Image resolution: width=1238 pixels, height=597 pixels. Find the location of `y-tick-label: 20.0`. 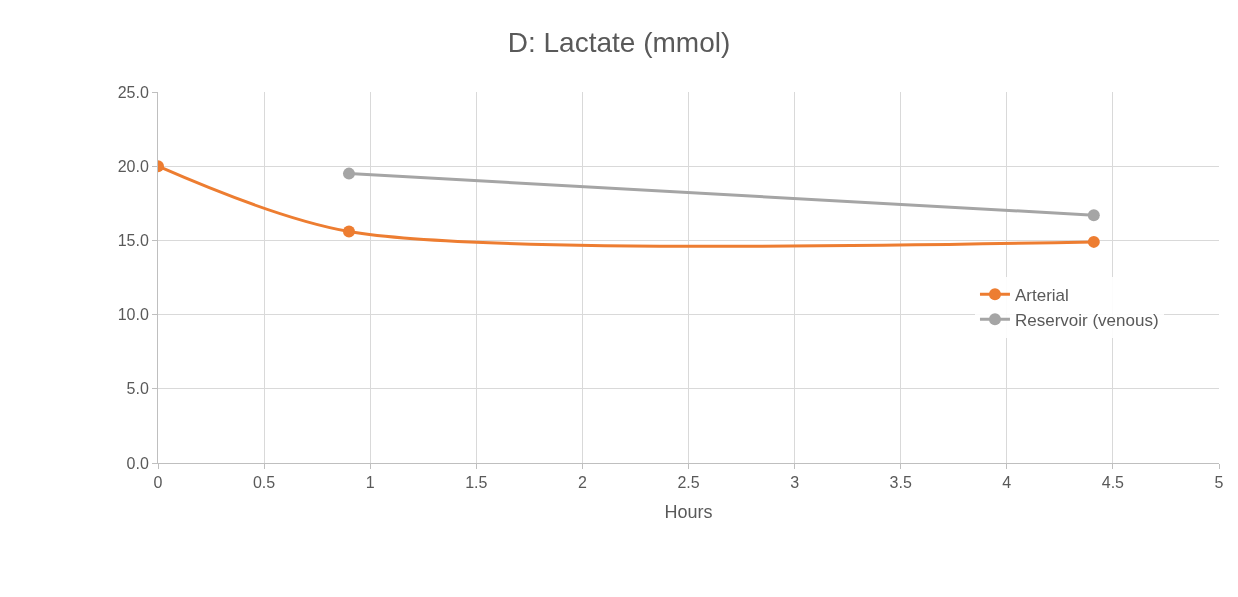

y-tick-label: 20.0 is located at coordinates (133, 166).